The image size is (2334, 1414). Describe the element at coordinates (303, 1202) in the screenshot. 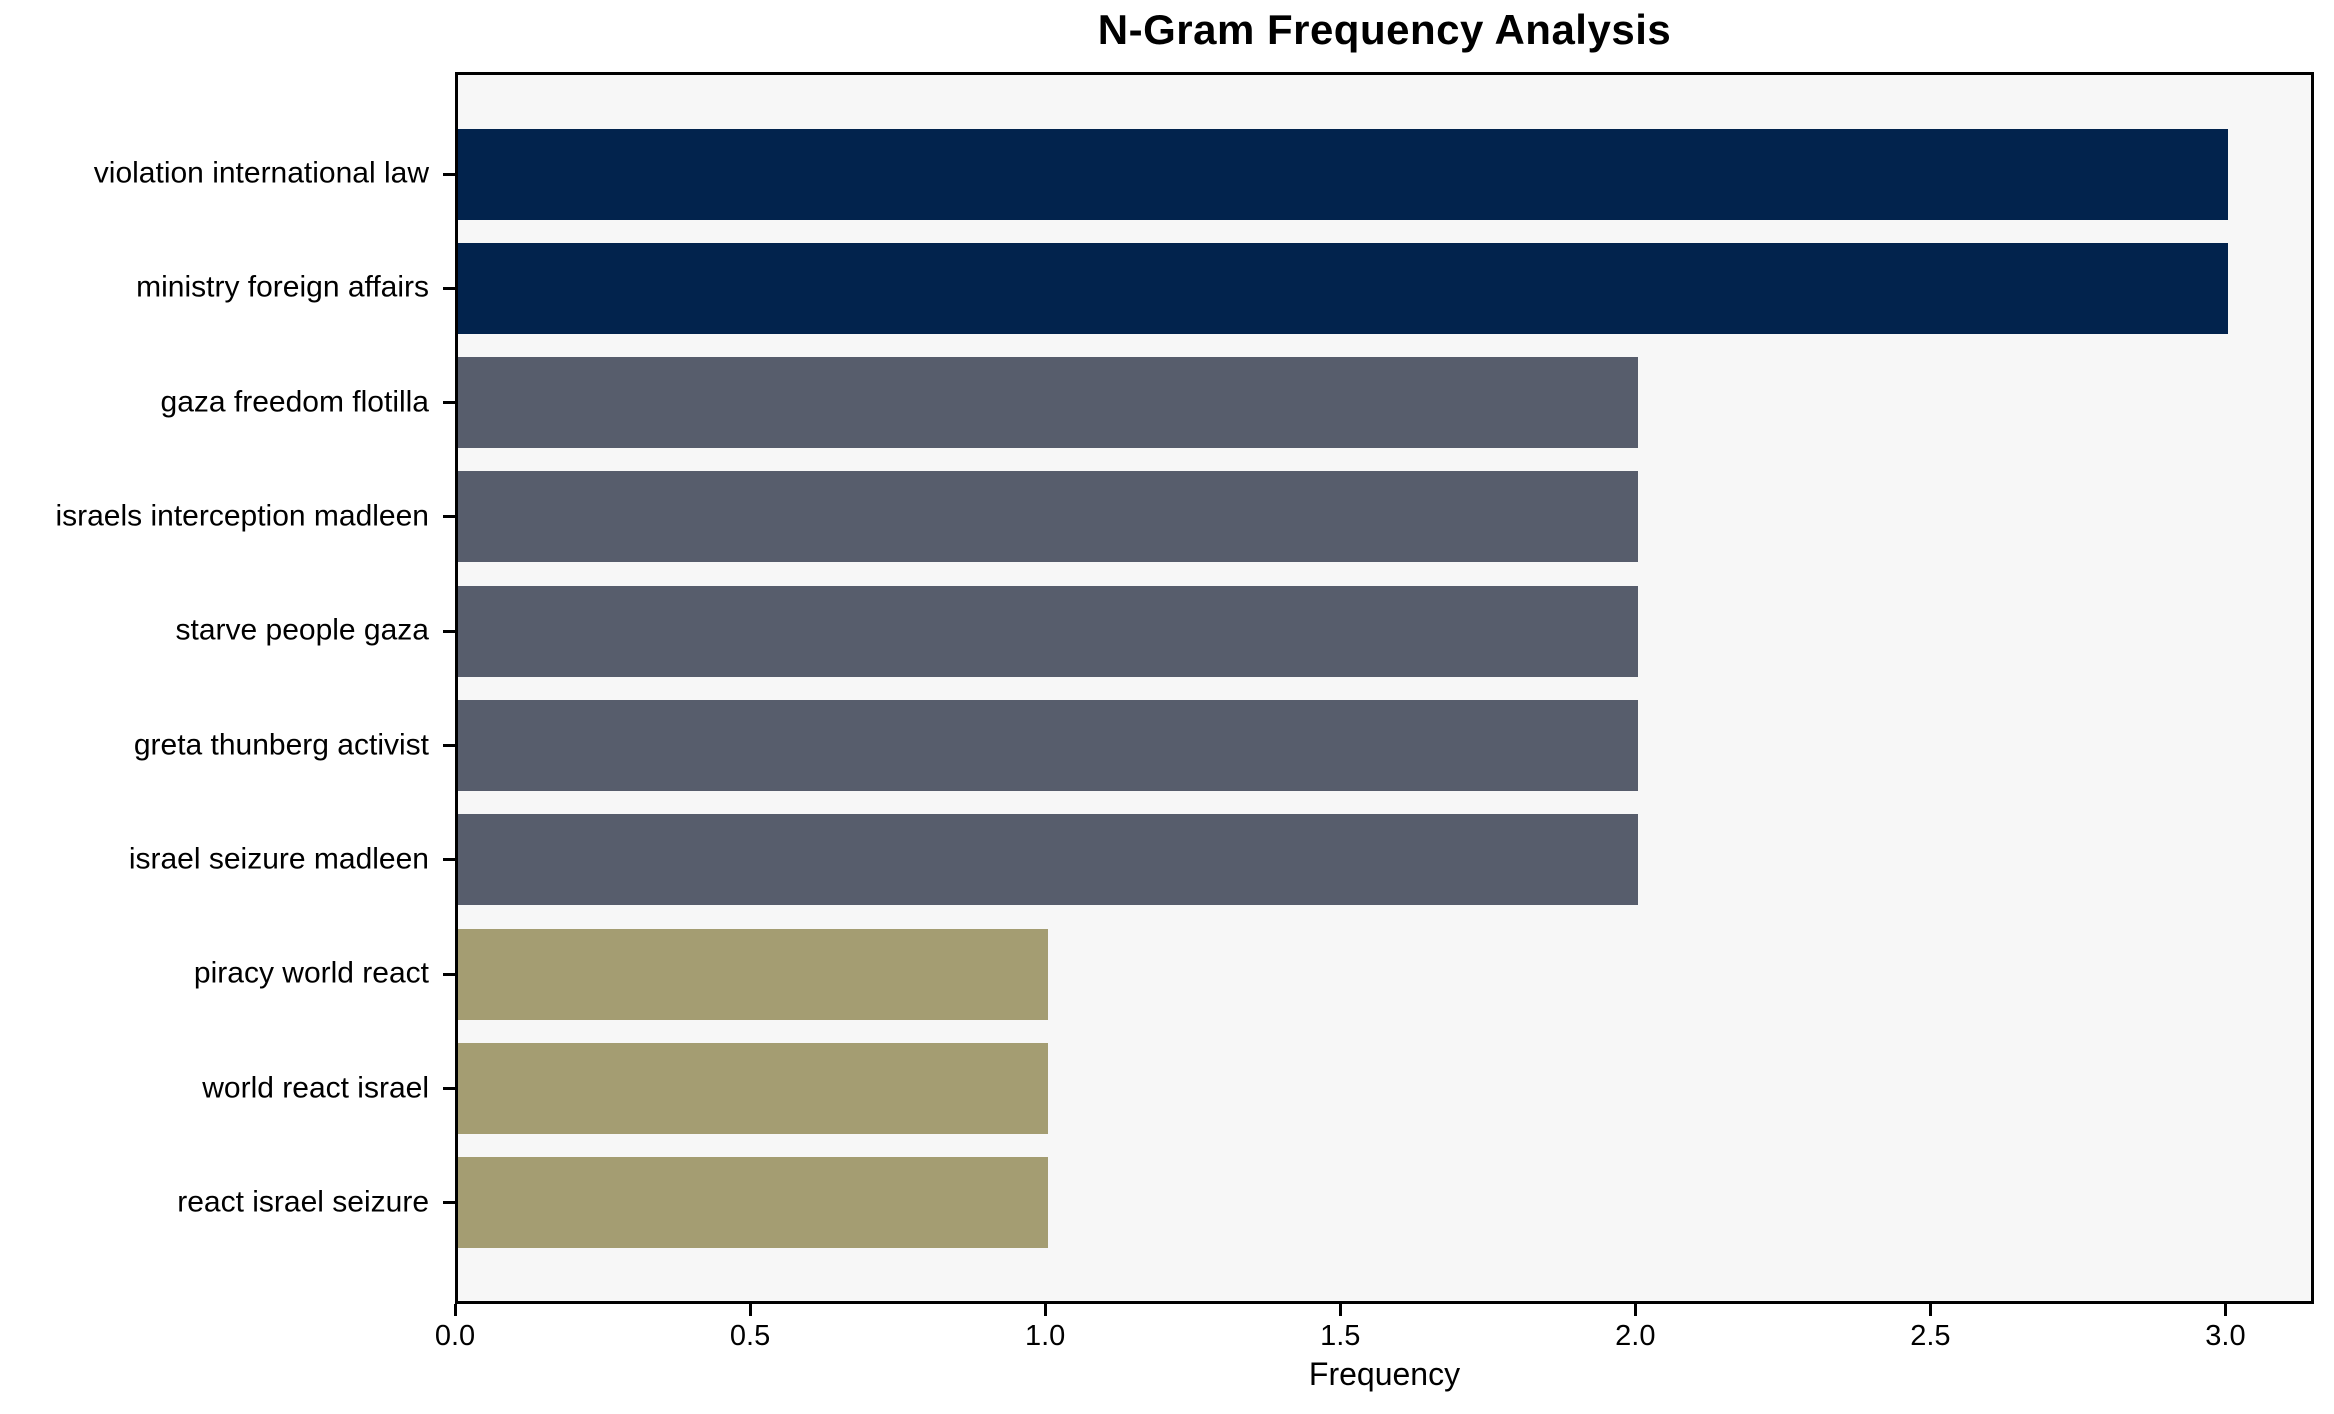

I see `y-tick-label: react israel seizure` at that location.